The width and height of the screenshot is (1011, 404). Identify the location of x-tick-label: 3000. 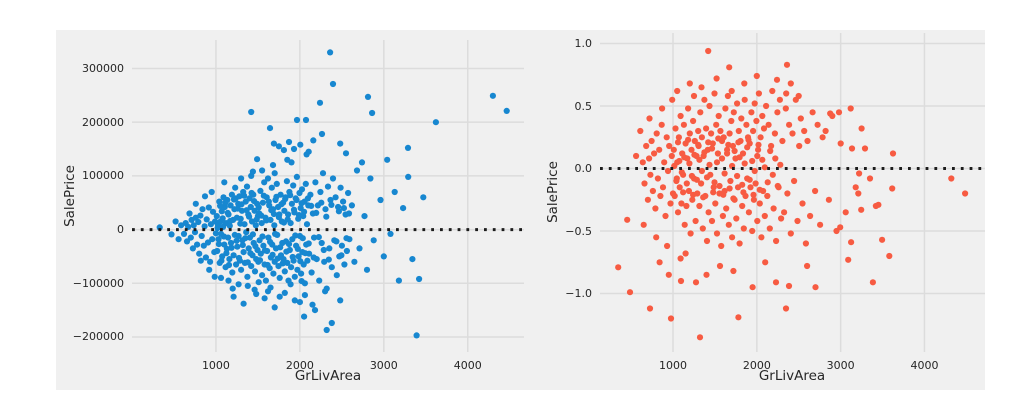
(383, 365).